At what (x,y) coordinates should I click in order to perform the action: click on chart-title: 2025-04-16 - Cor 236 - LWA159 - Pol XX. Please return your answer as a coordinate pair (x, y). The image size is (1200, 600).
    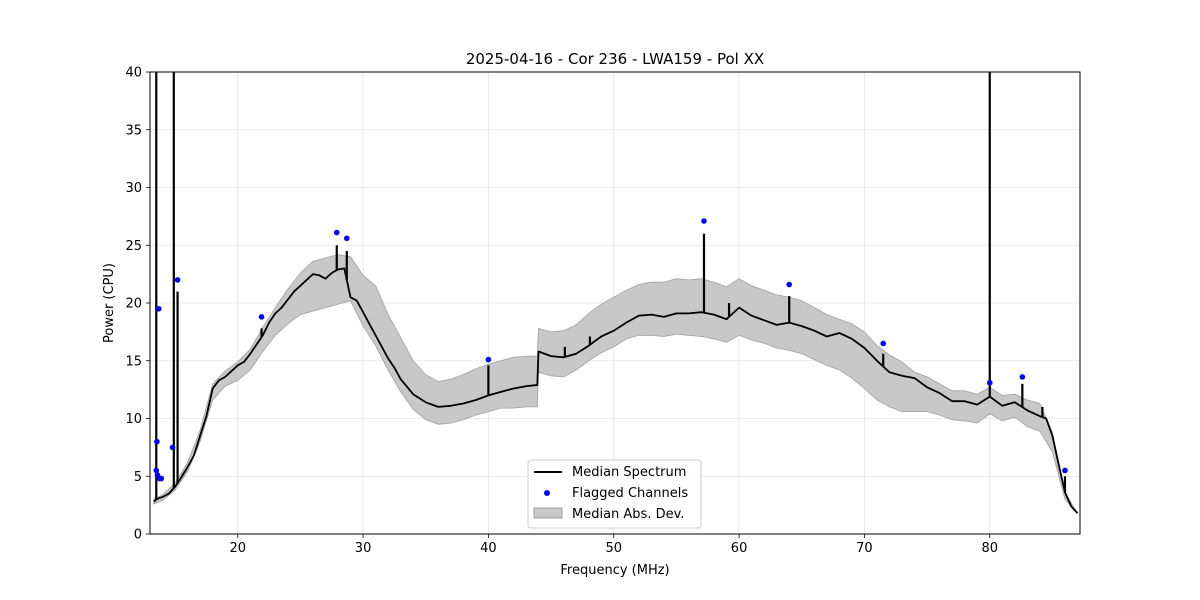
    Looking at the image, I should click on (615, 59).